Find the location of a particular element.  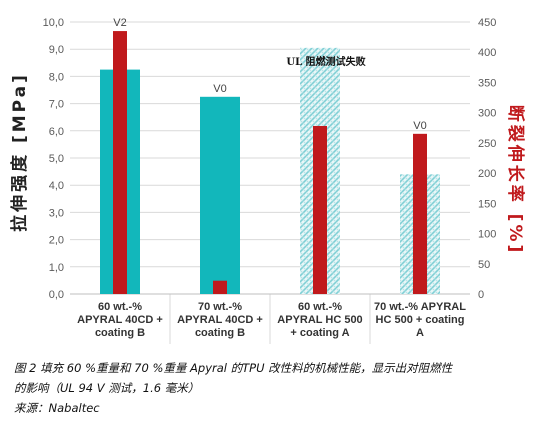

y-right-tick-label: 150 is located at coordinates (487, 204).